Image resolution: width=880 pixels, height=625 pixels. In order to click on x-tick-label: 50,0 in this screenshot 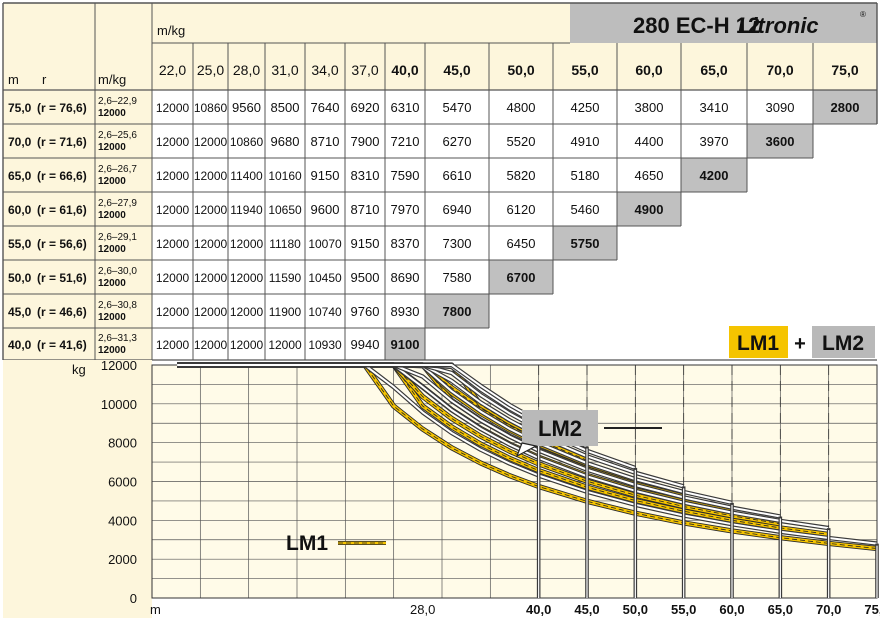, I will do `click(635, 609)`.